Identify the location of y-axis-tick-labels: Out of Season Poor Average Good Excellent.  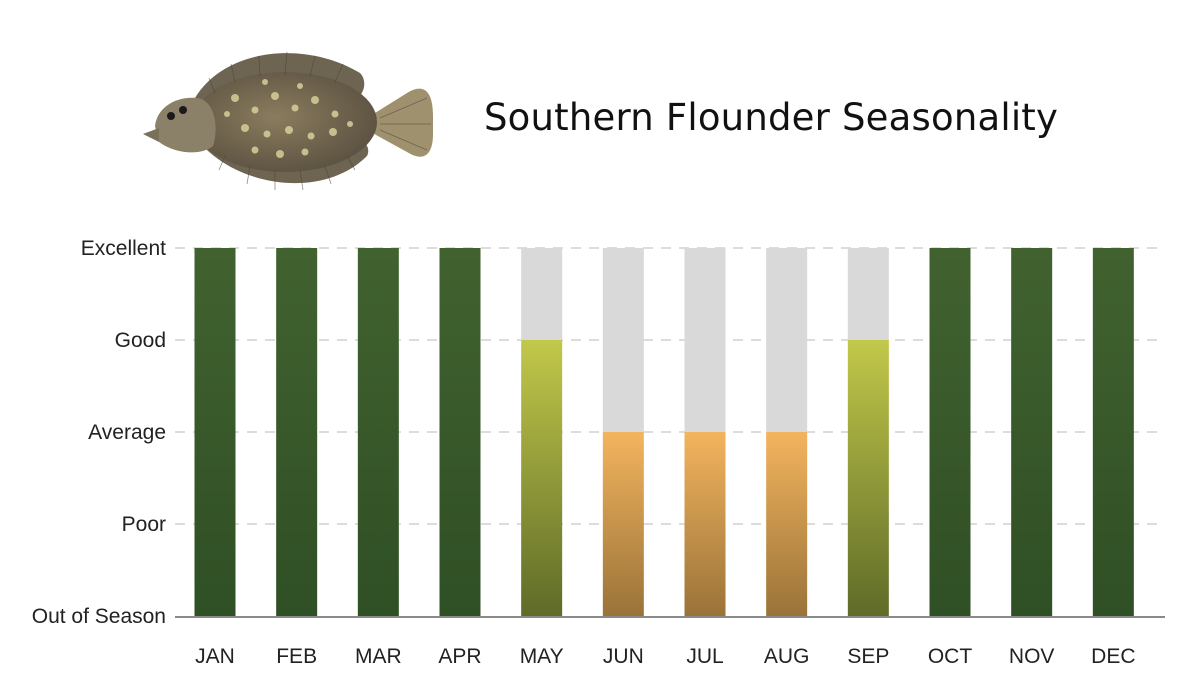
(99, 432).